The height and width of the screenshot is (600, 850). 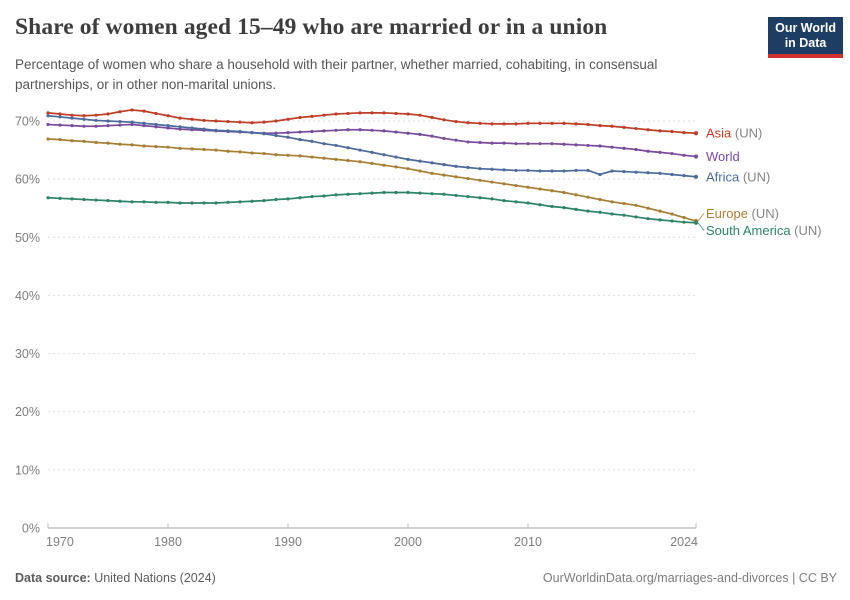 I want to click on x-axis-tick-label: 2024, so click(x=684, y=542).